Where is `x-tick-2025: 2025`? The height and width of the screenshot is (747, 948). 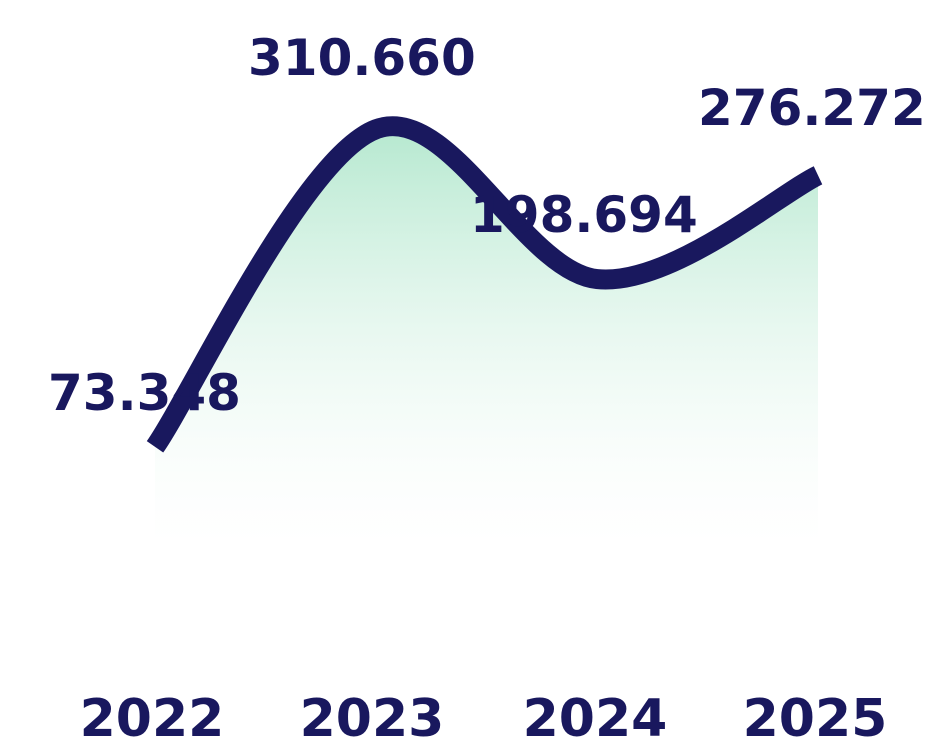 x-tick-2025: 2025 is located at coordinates (815, 718).